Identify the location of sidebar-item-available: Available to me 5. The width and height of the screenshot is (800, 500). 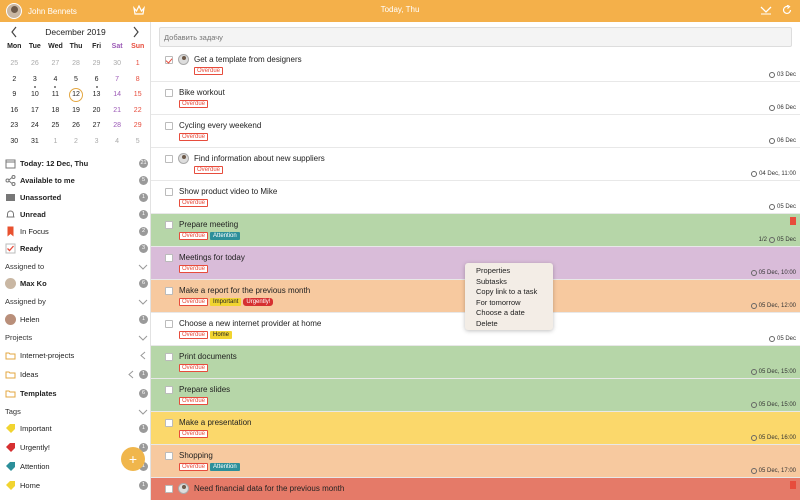
(75, 180).